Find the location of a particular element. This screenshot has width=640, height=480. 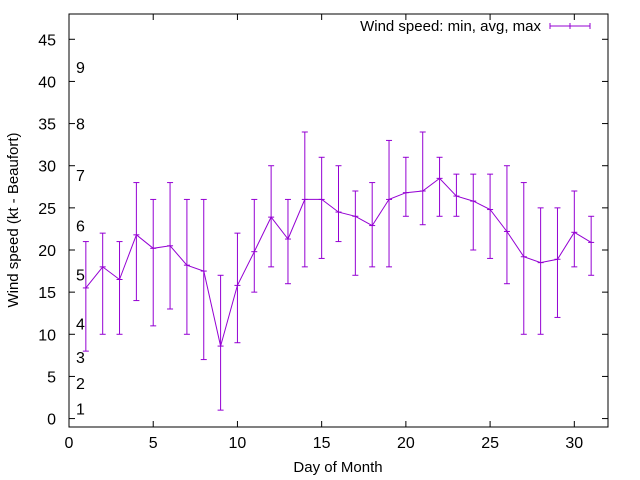

beaufort-labels: 1 2 3 4 5 6 7 8 9 is located at coordinates (80, 239).